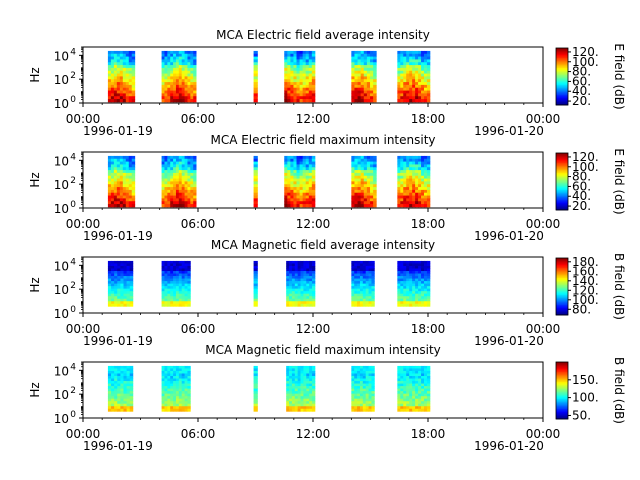 Image resolution: width=640 pixels, height=480 pixels. What do you see at coordinates (585, 52) in the screenshot?
I see `colorbar-tick-label: 120.` at bounding box center [585, 52].